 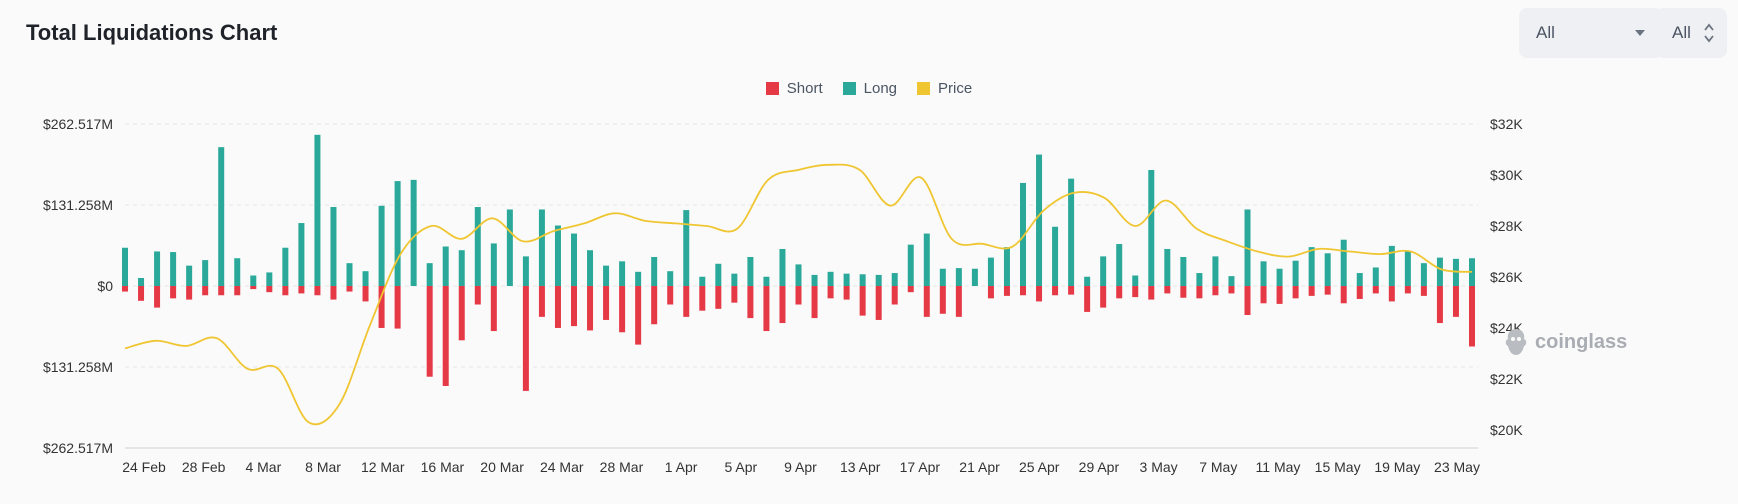 What do you see at coordinates (920, 467) in the screenshot?
I see `x-tick-label: 17 Apr` at bounding box center [920, 467].